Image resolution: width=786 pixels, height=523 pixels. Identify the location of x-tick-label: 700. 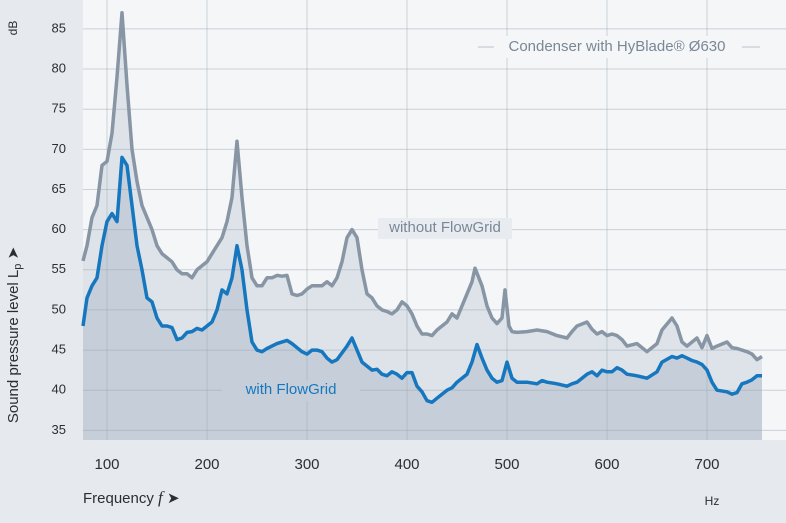
(706, 464).